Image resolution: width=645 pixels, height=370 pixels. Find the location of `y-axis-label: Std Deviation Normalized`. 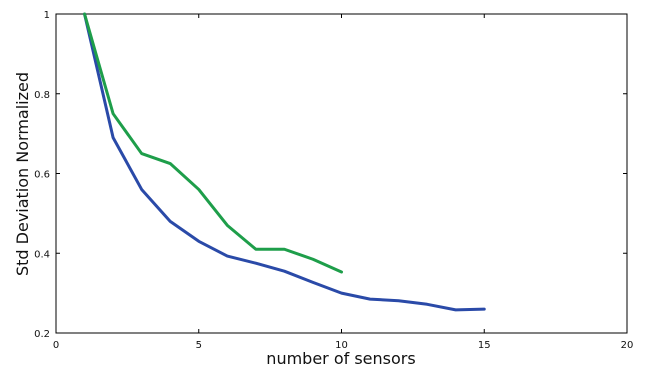

y-axis-label: Std Deviation Normalized is located at coordinates (22, 174).